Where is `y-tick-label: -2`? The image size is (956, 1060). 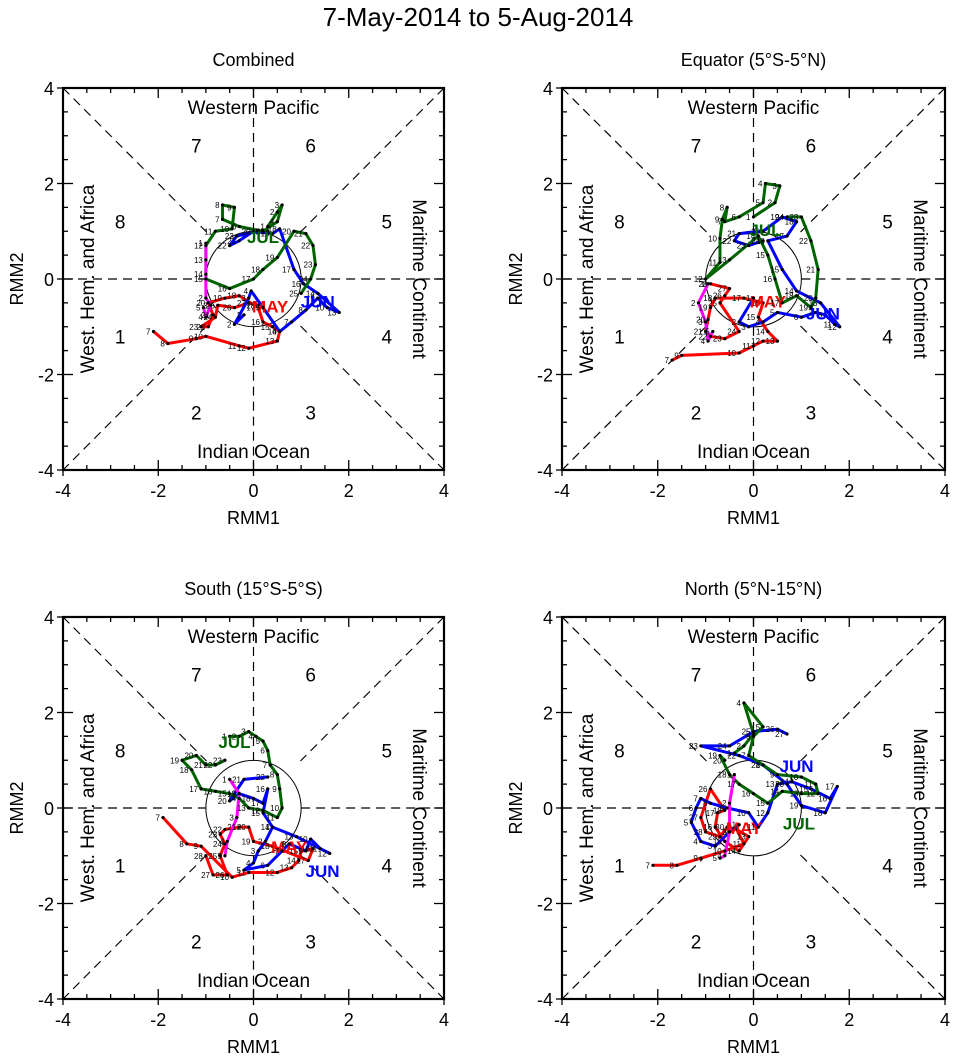 y-tick-label: -2 is located at coordinates (545, 376).